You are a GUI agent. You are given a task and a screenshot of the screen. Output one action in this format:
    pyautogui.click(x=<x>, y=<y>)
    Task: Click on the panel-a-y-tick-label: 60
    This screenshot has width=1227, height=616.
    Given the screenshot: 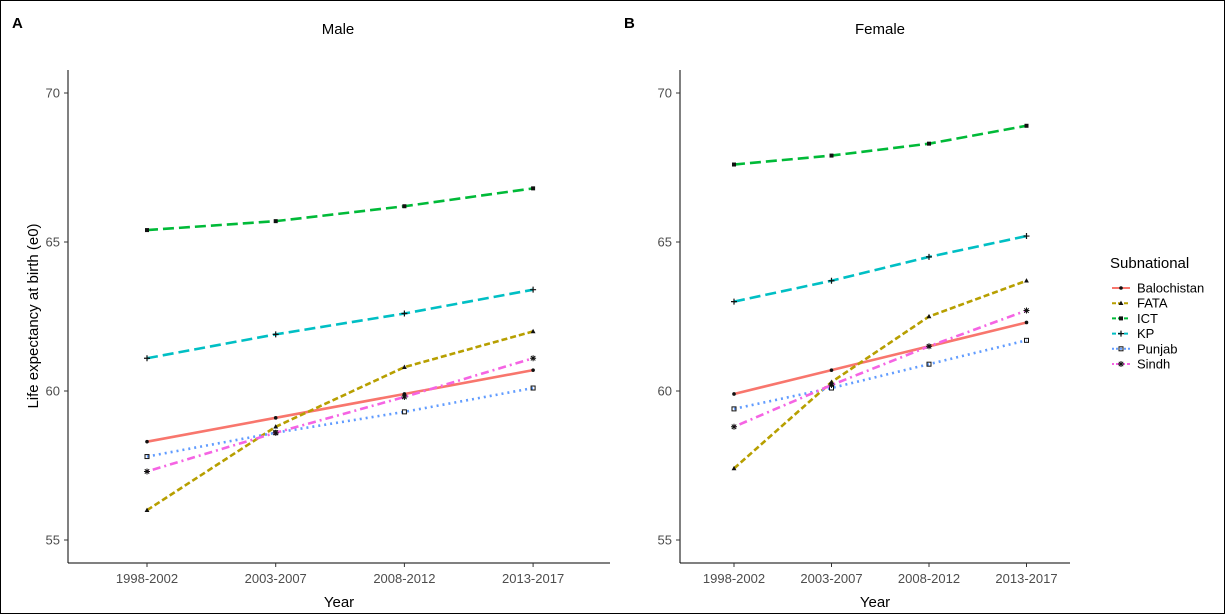 What is the action you would take?
    pyautogui.click(x=53, y=391)
    